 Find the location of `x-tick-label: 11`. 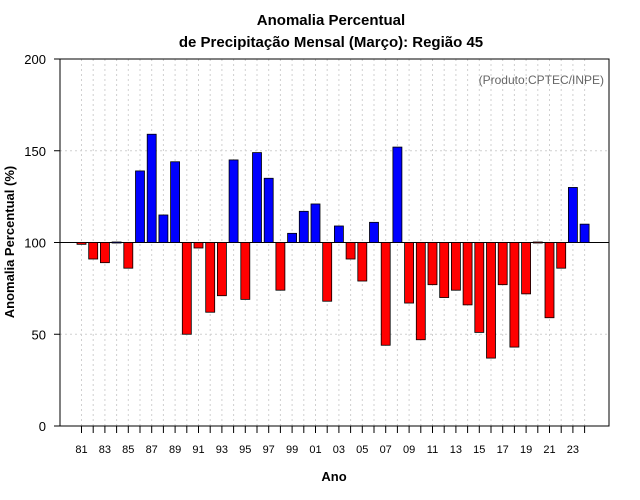

x-tick-label: 11 is located at coordinates (432, 450).